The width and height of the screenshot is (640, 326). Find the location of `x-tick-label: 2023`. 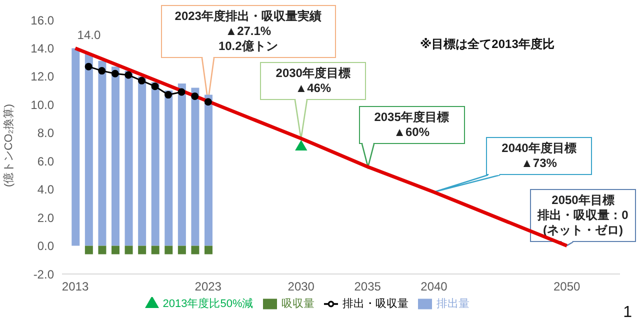

x-tick-label: 2023 is located at coordinates (208, 287).